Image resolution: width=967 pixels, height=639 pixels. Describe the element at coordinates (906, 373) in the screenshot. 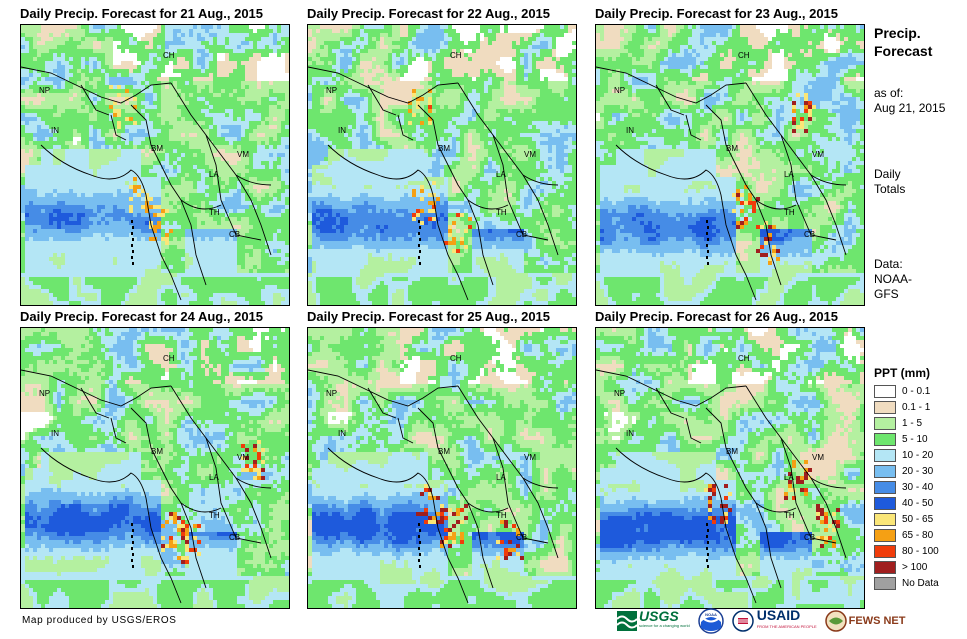

I see `legend-title: PPT (mm)` at that location.